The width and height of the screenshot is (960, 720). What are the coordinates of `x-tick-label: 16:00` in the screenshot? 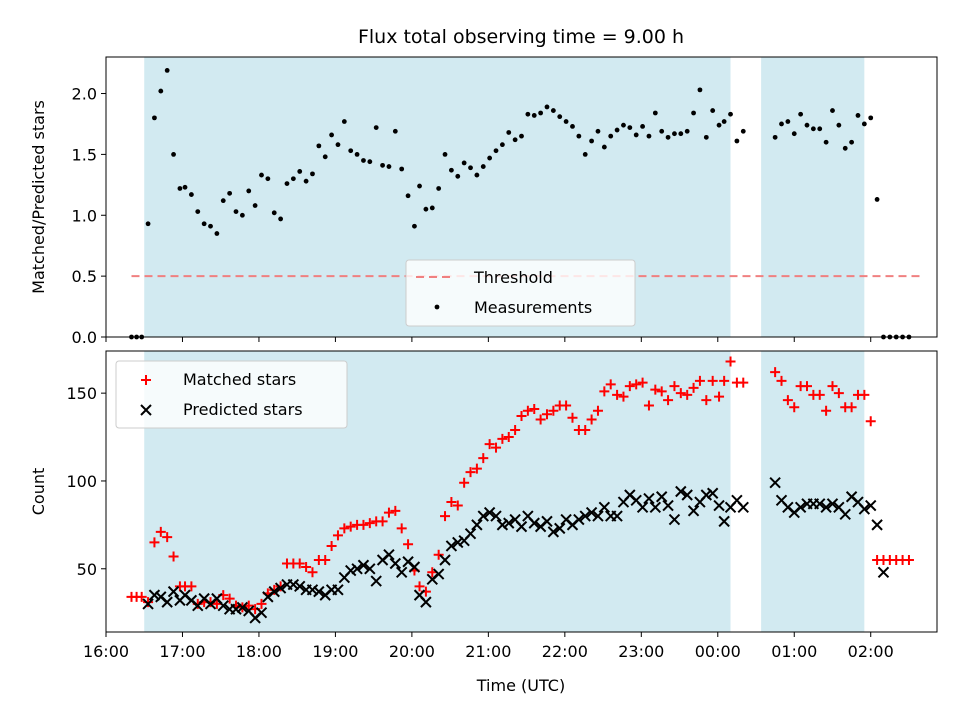 It's located at (106, 651).